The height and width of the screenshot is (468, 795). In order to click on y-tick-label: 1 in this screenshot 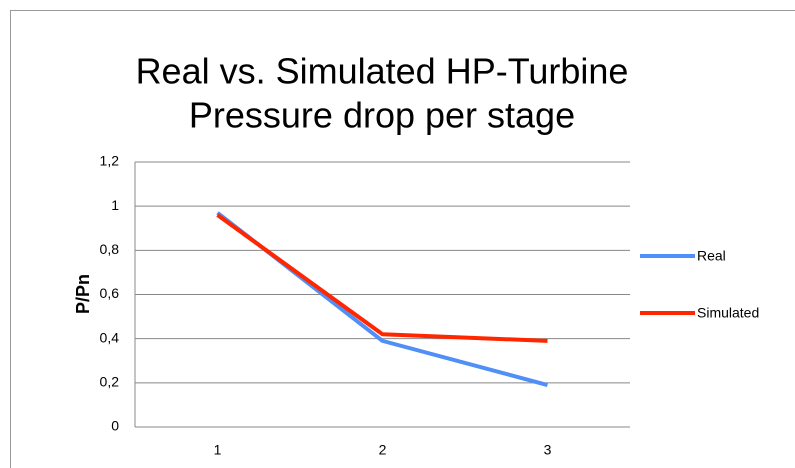, I will do `click(115, 205)`.